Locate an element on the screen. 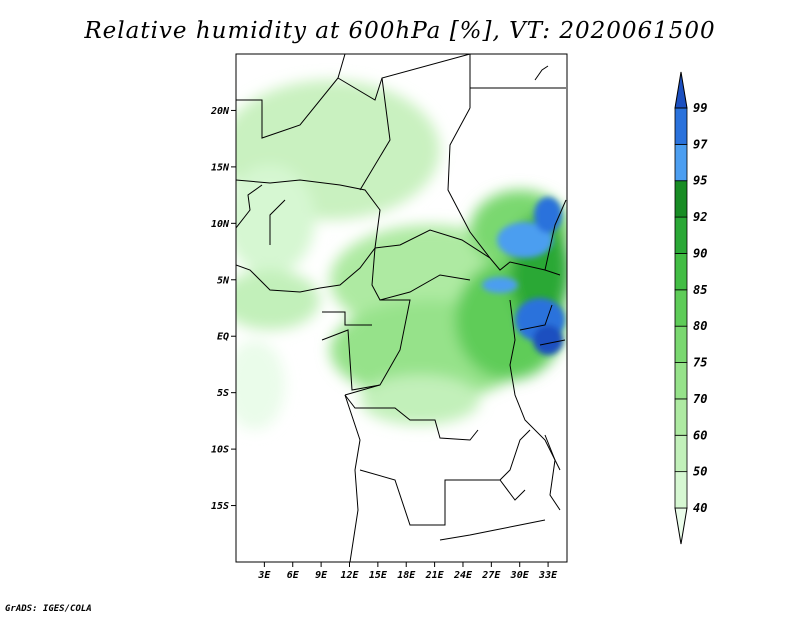 The image size is (800, 618). lat-tick-label: 10N is located at coordinates (220, 224).